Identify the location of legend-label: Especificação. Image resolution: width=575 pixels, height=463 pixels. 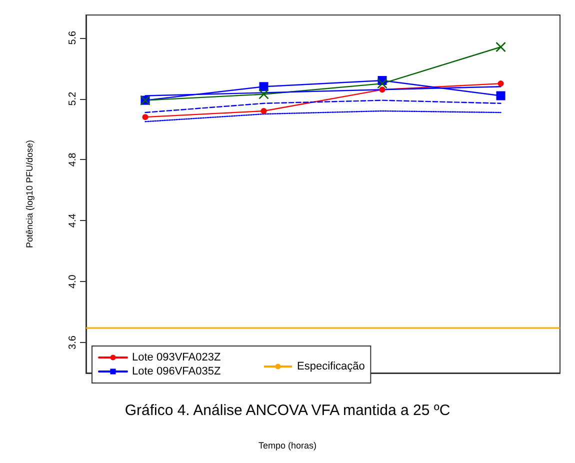
(331, 366).